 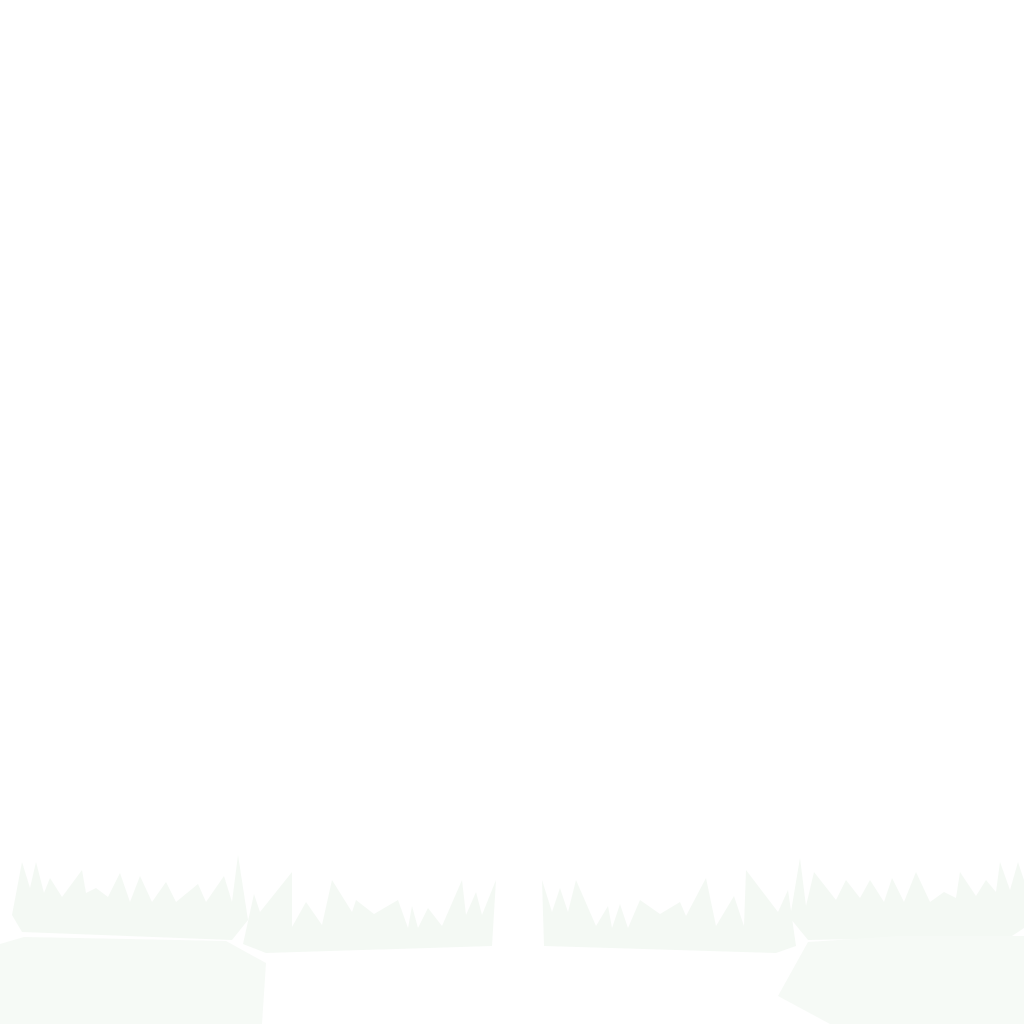 I want to click on grass-tuft-right, so click(x=907, y=899).